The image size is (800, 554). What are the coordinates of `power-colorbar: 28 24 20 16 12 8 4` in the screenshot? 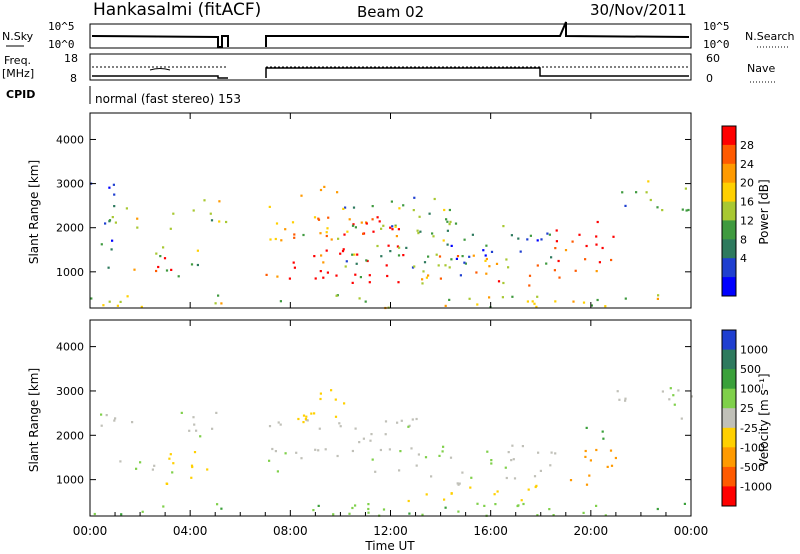 It's located at (737, 211).